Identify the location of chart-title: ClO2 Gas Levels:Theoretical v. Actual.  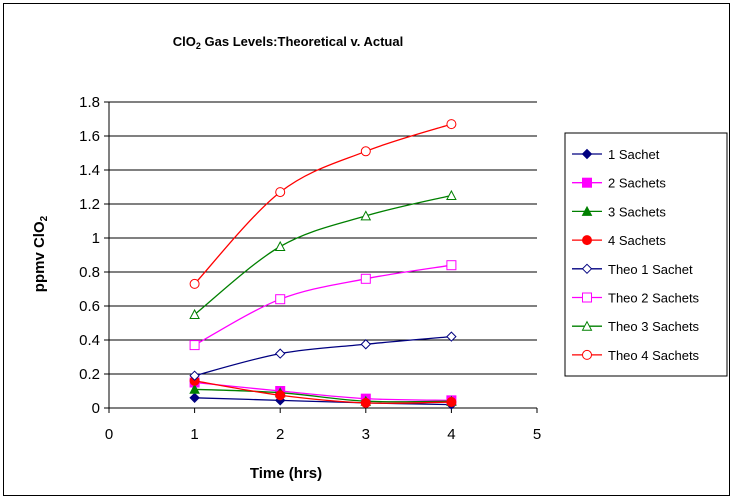
(288, 42).